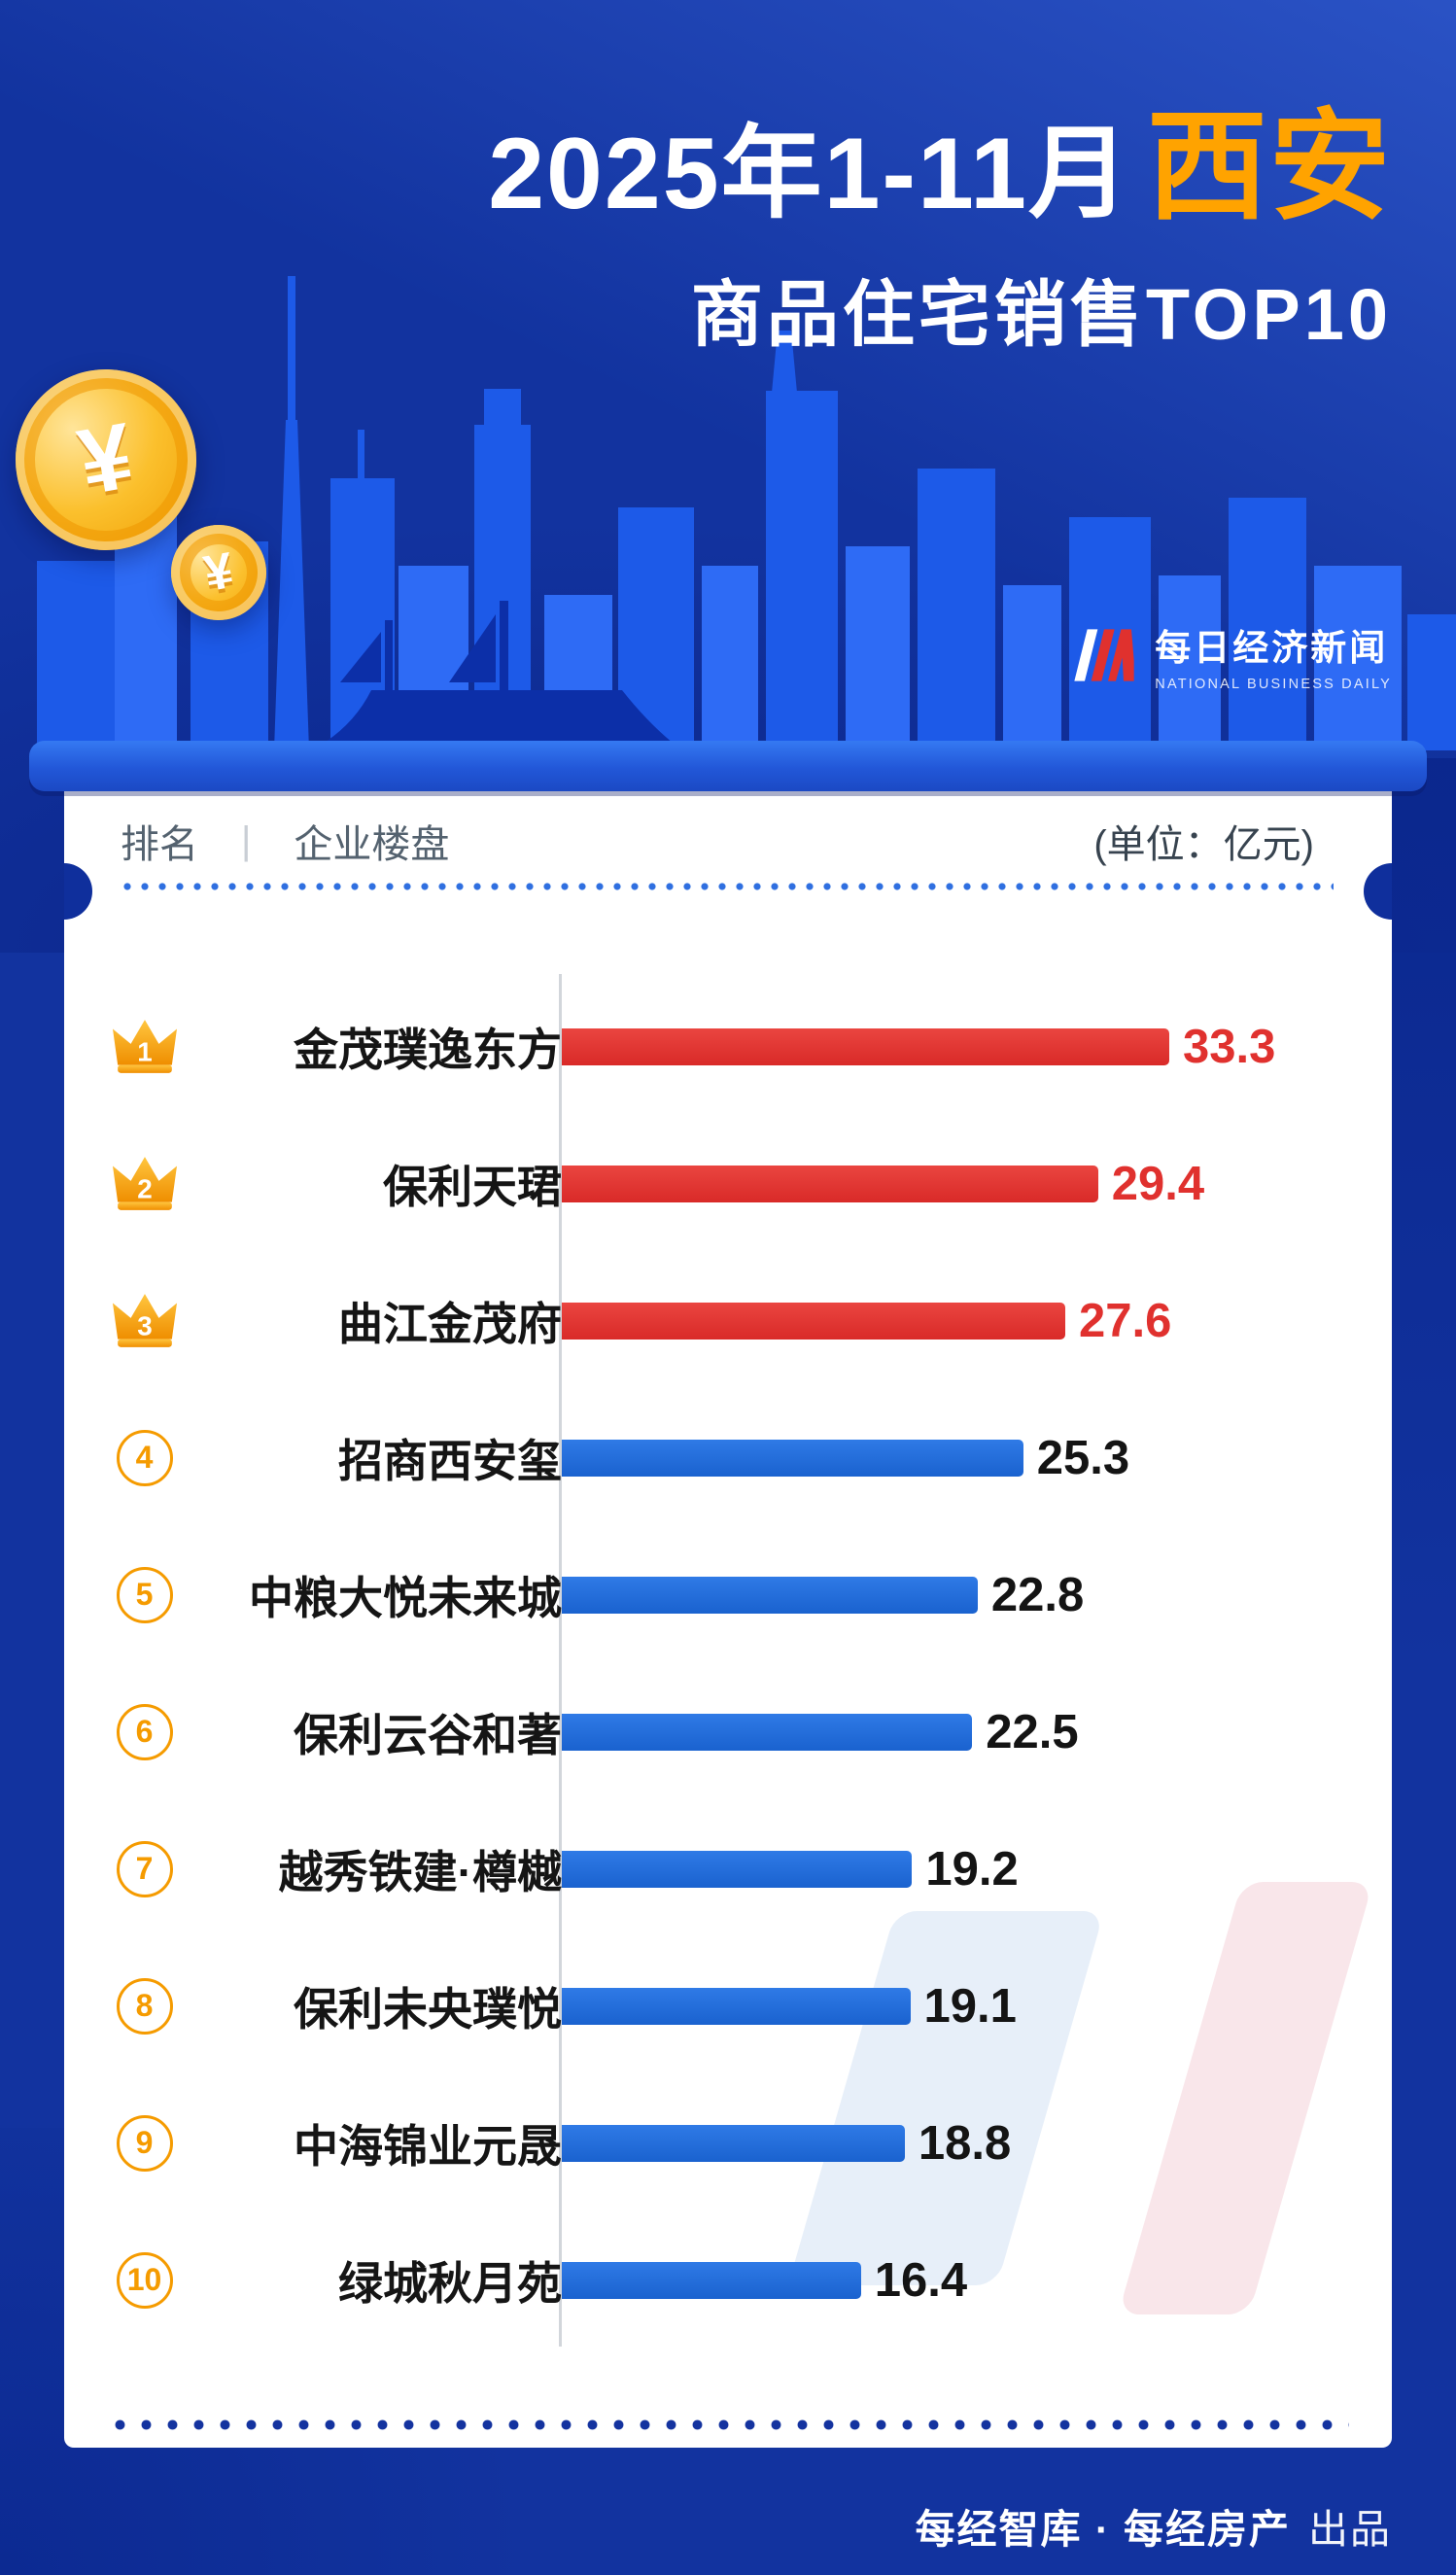 This screenshot has width=1456, height=2575. What do you see at coordinates (972, 1869) in the screenshot?
I see `value-label: 19.2` at bounding box center [972, 1869].